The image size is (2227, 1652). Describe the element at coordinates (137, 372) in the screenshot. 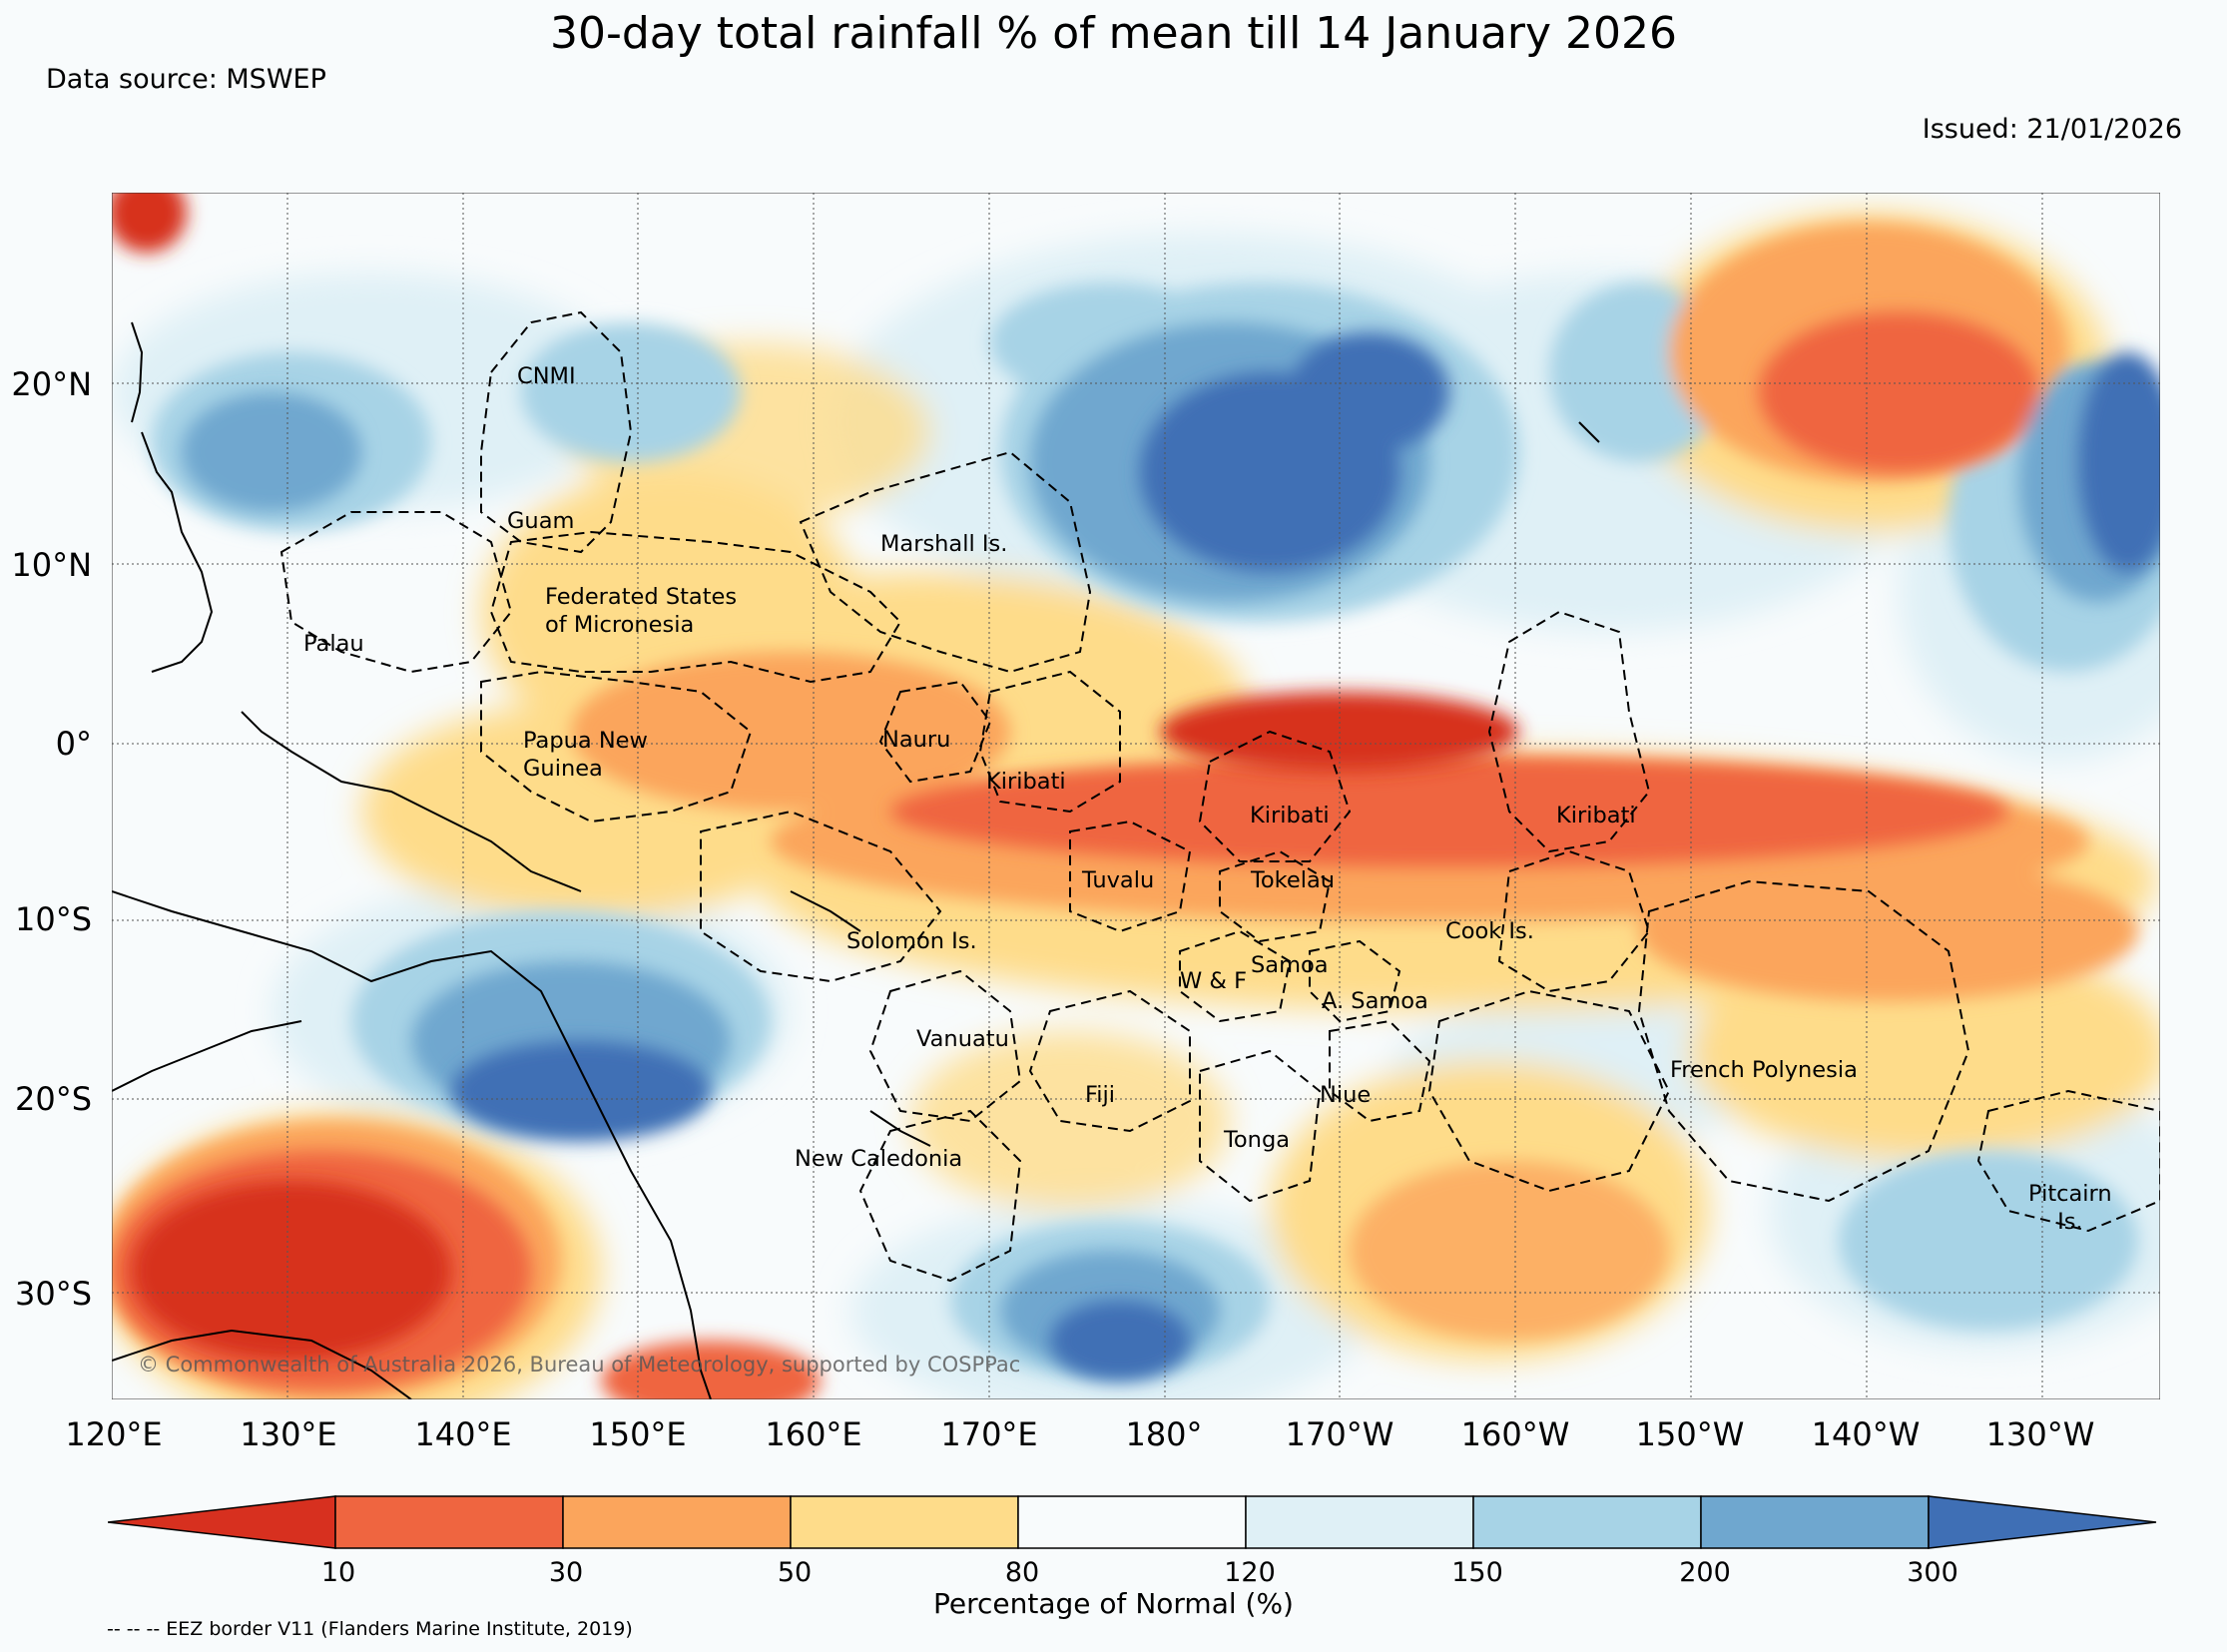

I see `coastline-taiwan` at that location.